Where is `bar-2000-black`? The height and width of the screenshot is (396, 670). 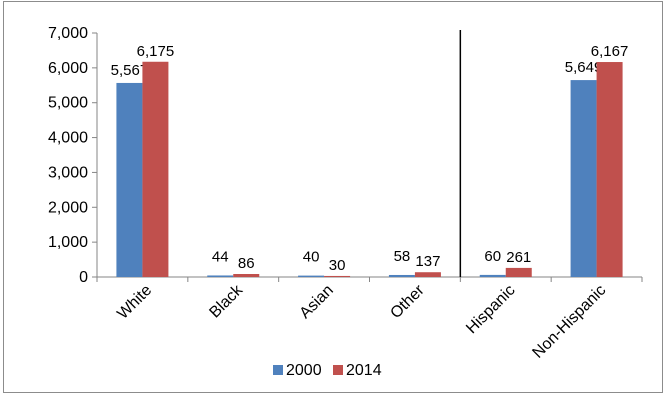 bar-2000-black is located at coordinates (220, 276).